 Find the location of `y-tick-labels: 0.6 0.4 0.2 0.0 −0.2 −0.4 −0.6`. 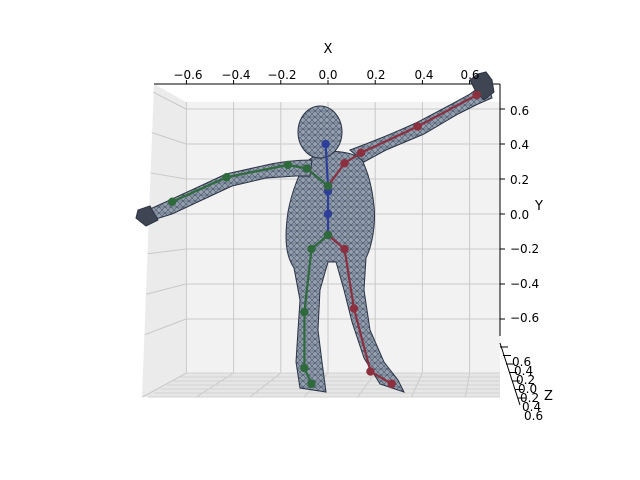

y-tick-labels: 0.6 0.4 0.2 0.0 −0.2 −0.4 −0.6 is located at coordinates (524, 214).